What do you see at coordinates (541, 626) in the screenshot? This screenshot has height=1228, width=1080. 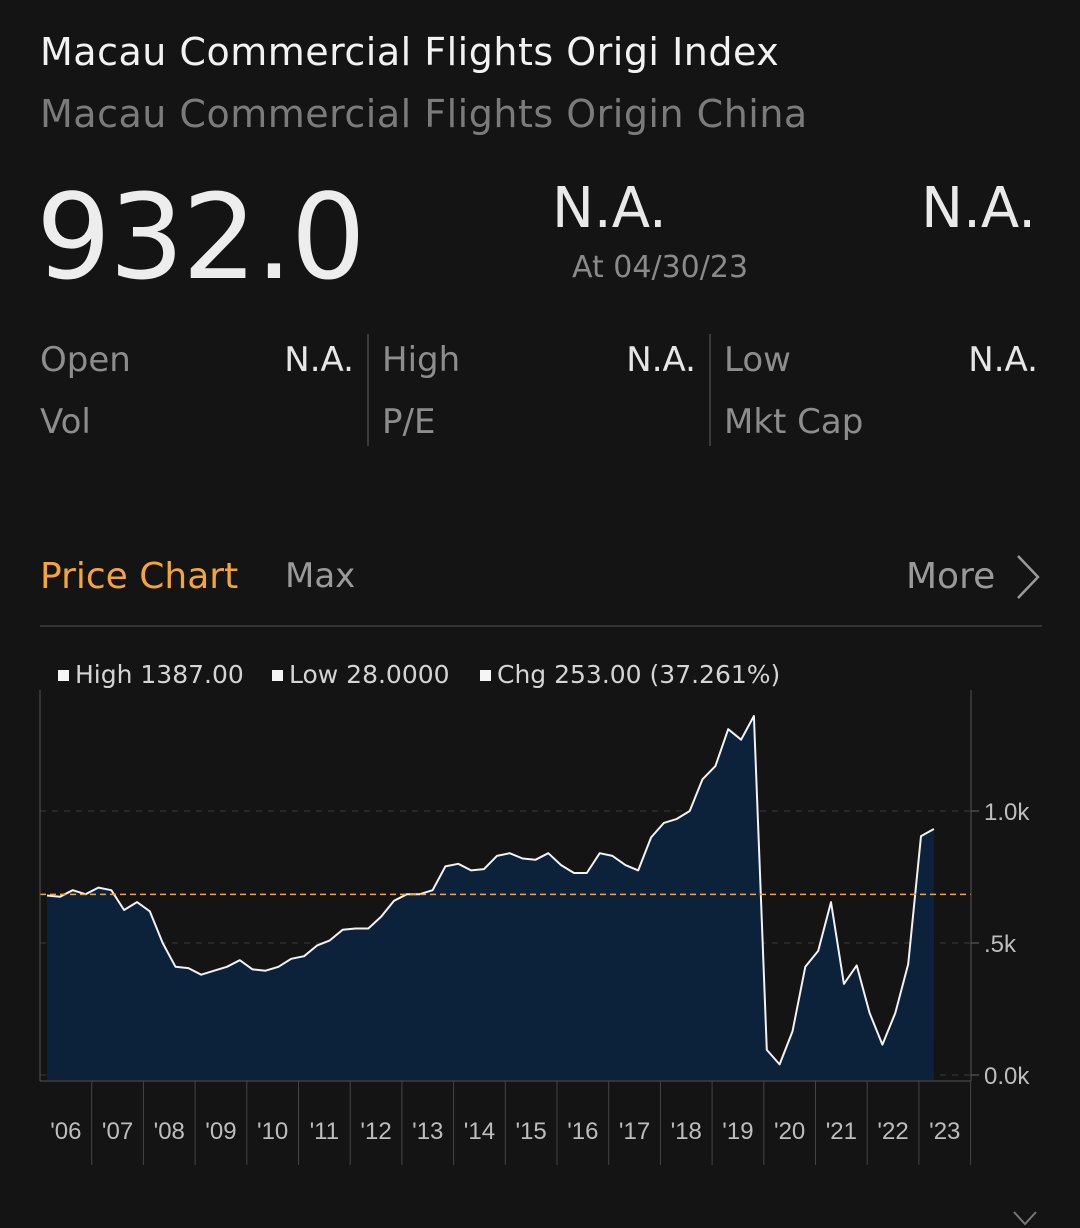 I see `divider` at bounding box center [541, 626].